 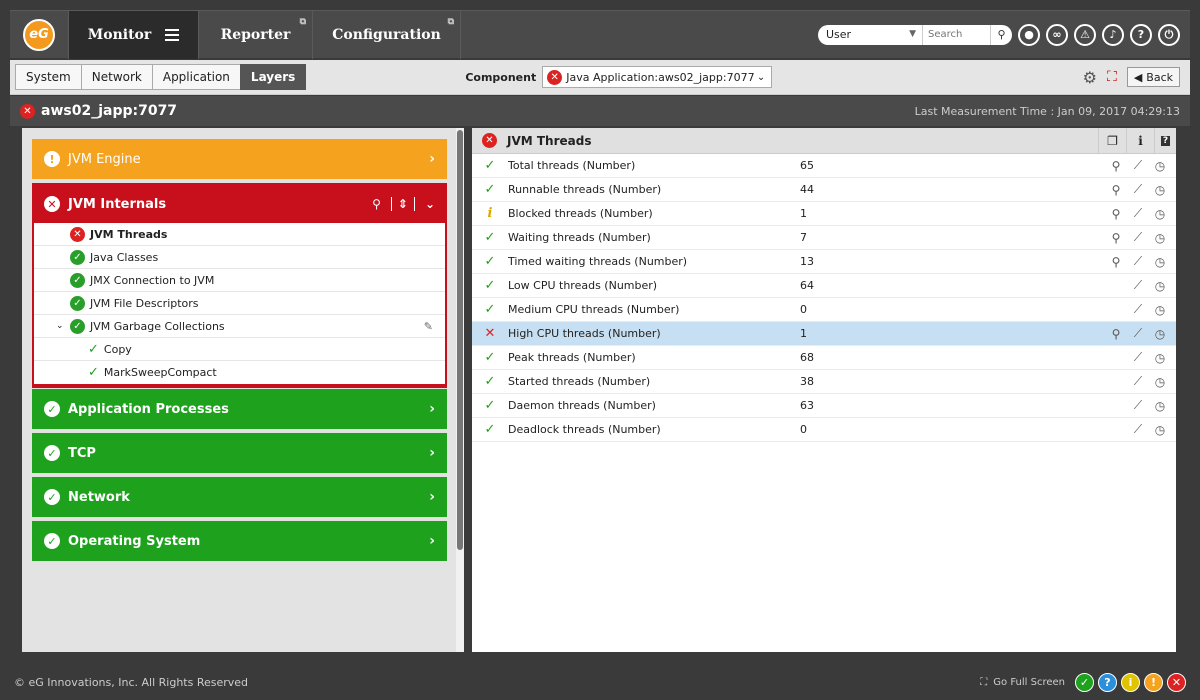 What do you see at coordinates (912, 33) in the screenshot?
I see `caret-down-icon: ▼` at bounding box center [912, 33].